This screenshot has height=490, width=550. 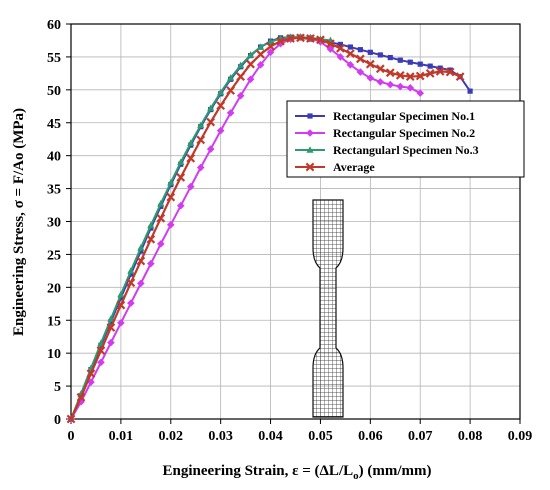 What do you see at coordinates (320, 436) in the screenshot?
I see `x-tick-label: 0.05` at bounding box center [320, 436].